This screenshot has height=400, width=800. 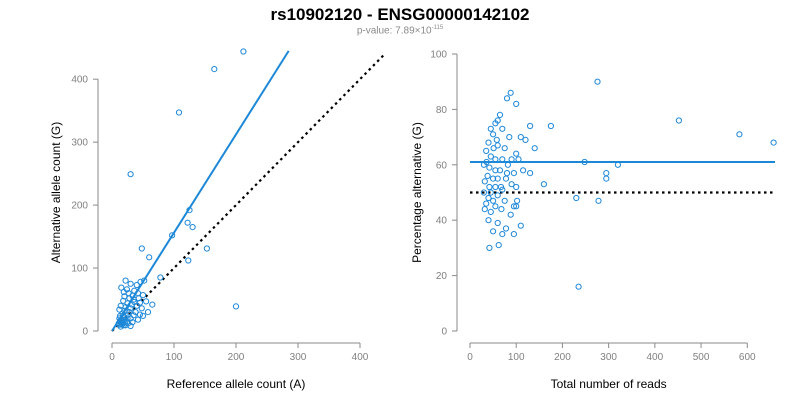 I want to click on y-tick-label: 300, so click(x=79, y=143).